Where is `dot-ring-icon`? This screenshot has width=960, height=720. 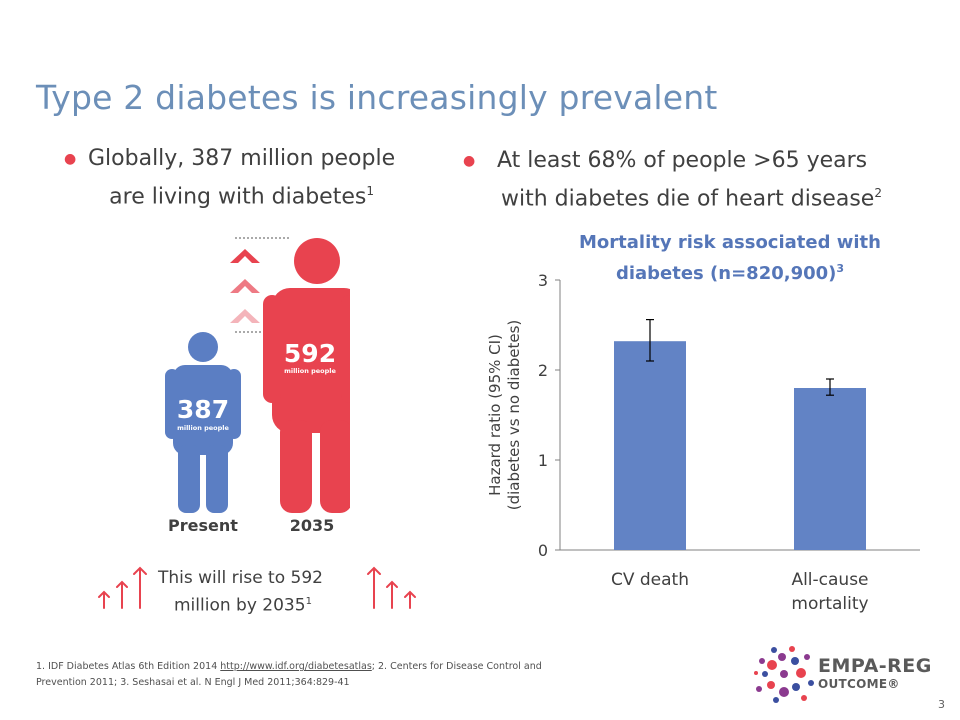 dot-ring-icon is located at coordinates (784, 674).